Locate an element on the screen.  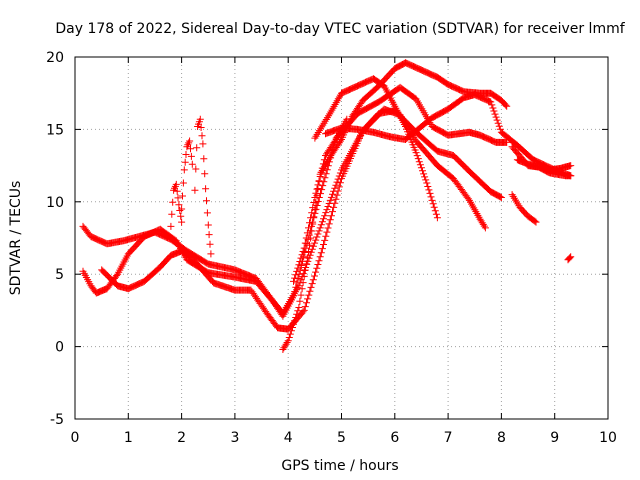
x-tick-label: 10 is located at coordinates (608, 438).